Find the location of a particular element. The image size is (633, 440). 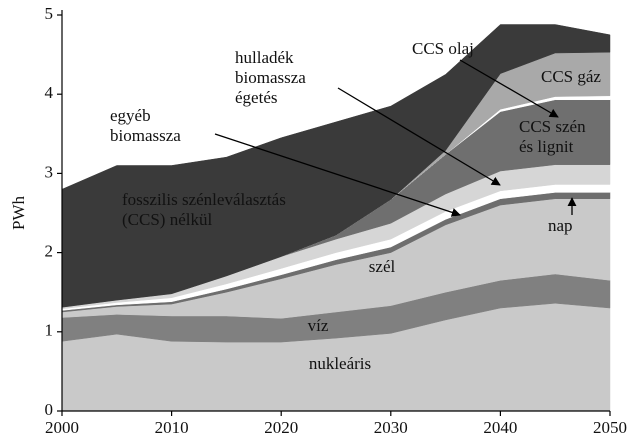

series-label: CCS szén és lignit is located at coordinates (552, 136).